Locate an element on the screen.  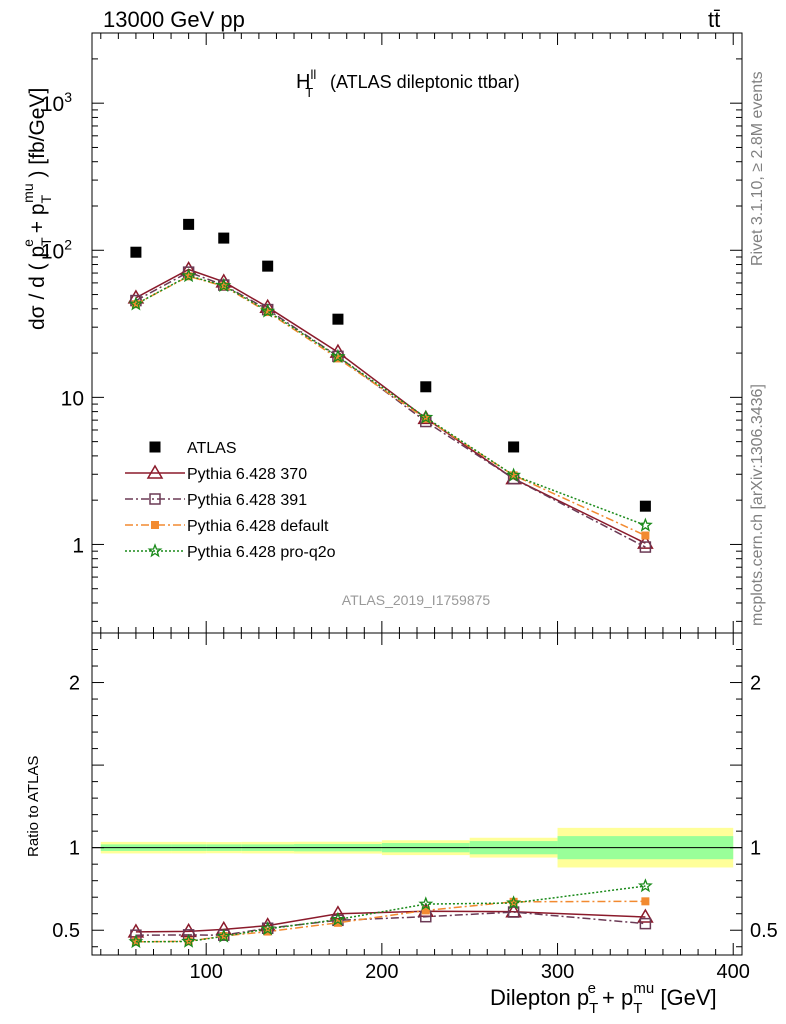
main-y-tick-label: 10³ is located at coordinates (56, 102).